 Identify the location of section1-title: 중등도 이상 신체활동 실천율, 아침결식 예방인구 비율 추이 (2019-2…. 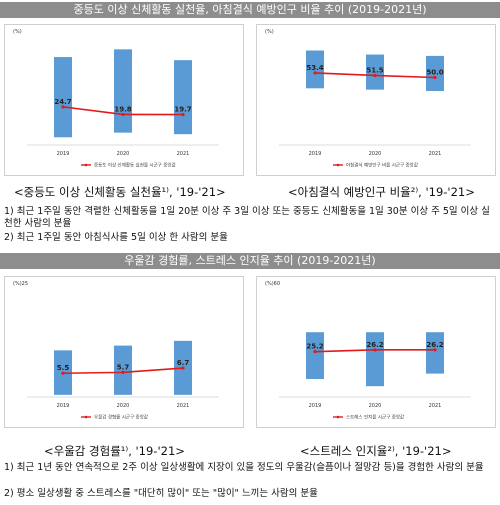
(250, 10).